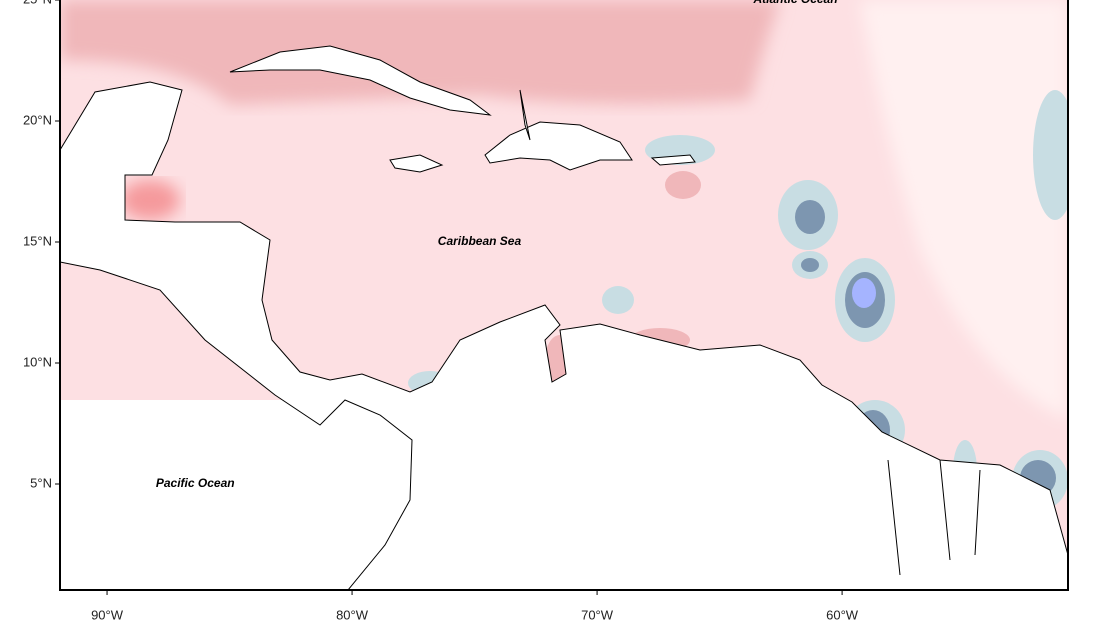 The height and width of the screenshot is (630, 1100). Describe the element at coordinates (107, 614) in the screenshot. I see `lon-tick-label: 90°W` at that location.